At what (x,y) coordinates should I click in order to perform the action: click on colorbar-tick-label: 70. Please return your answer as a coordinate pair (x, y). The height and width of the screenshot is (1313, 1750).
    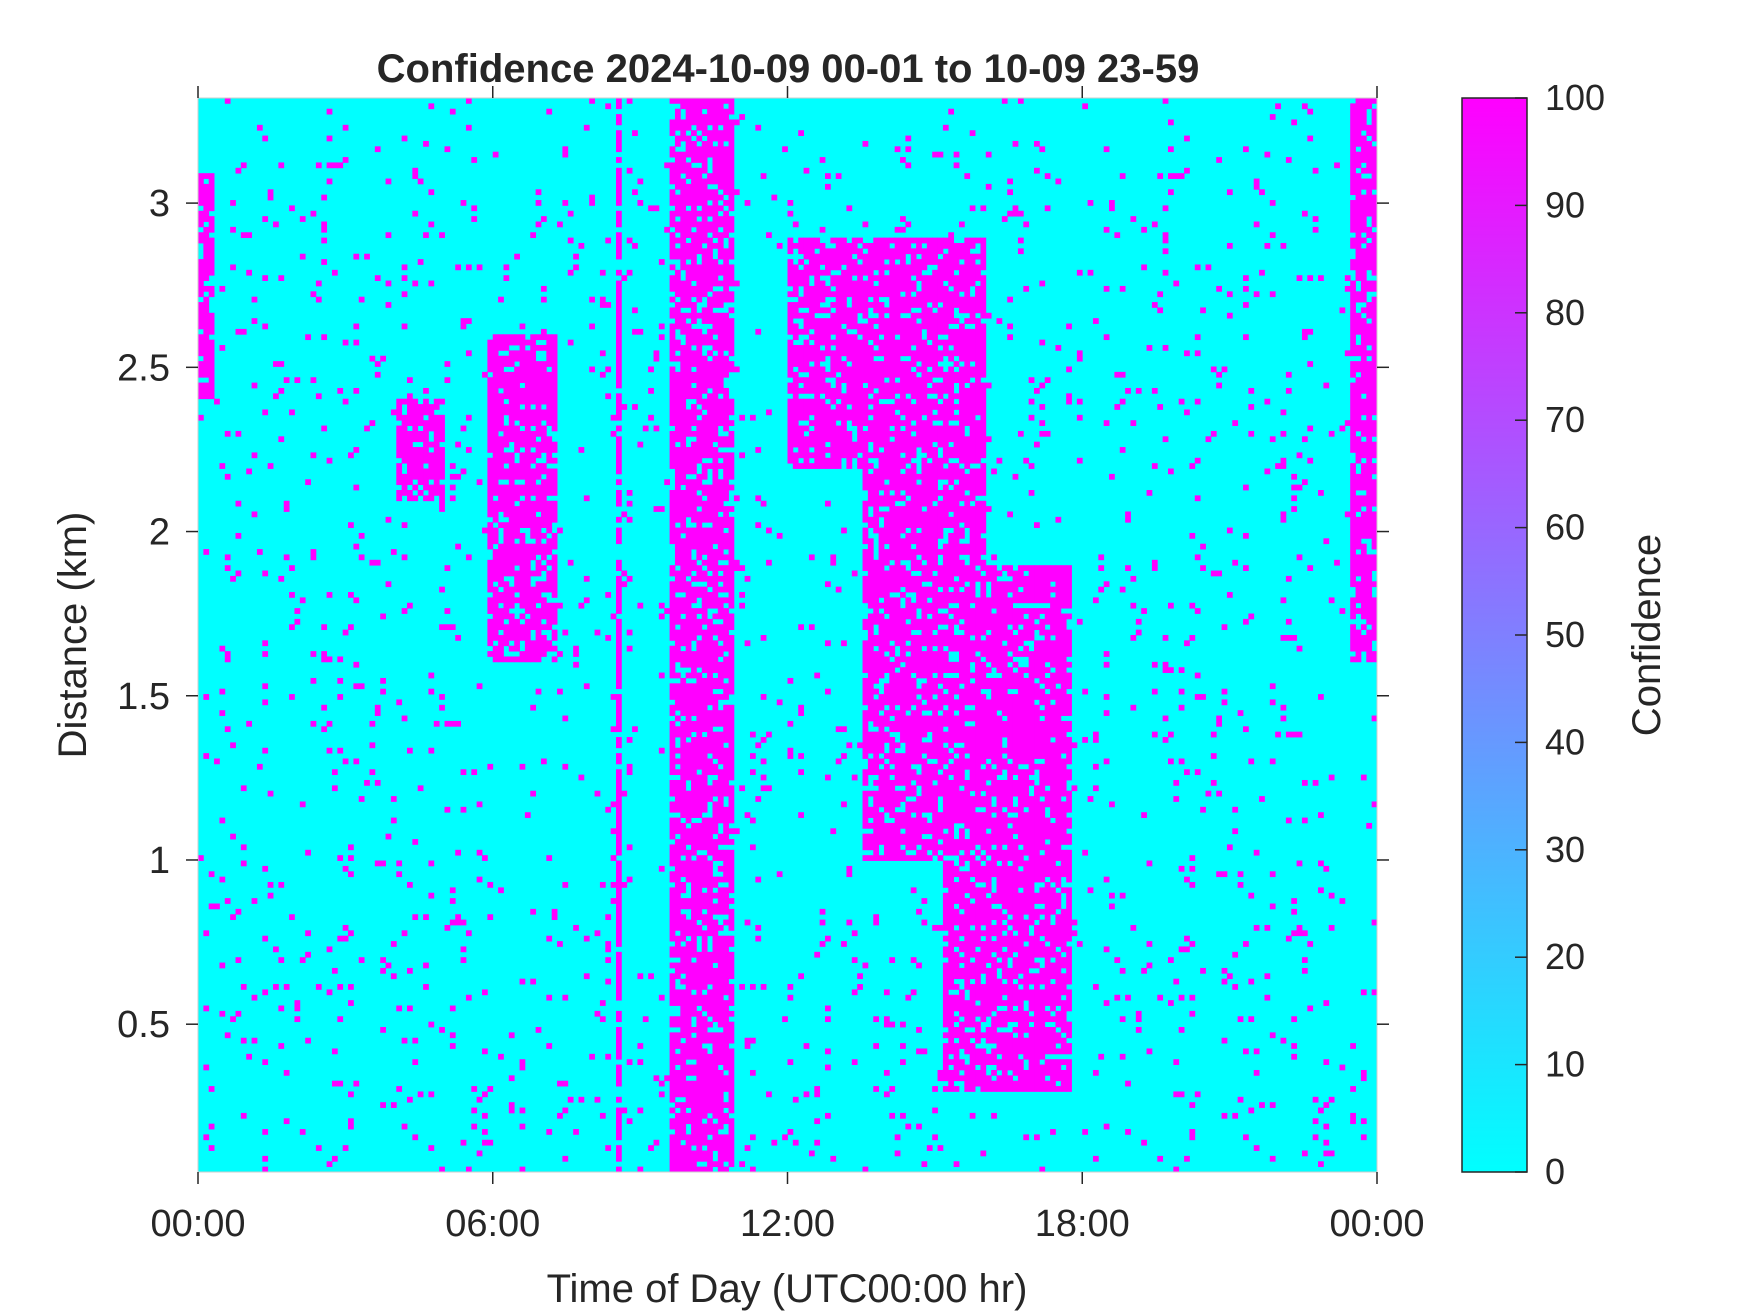
    Looking at the image, I should click on (1565, 419).